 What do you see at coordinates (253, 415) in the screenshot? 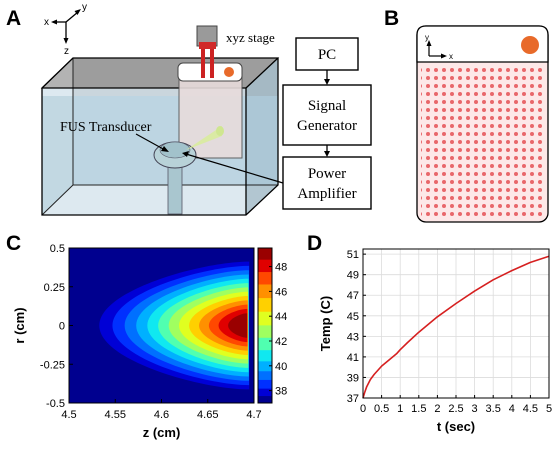
I see `heatmap-x-tick-label: 4.7` at bounding box center [253, 415].